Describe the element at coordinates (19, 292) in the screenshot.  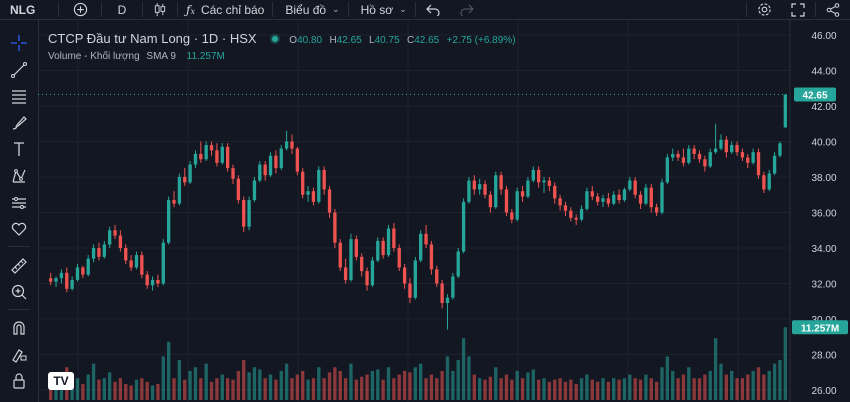
I see `zoom-tool-button` at that location.